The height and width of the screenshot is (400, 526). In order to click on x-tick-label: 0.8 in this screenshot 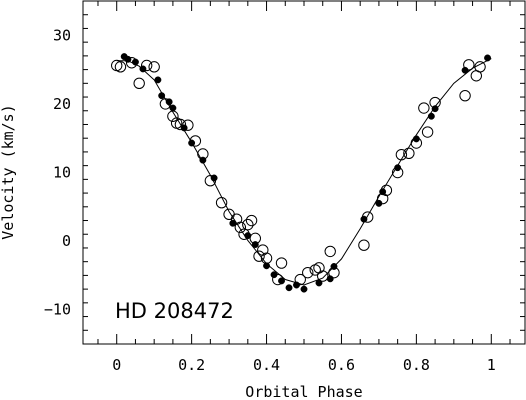, I will do `click(416, 365)`.